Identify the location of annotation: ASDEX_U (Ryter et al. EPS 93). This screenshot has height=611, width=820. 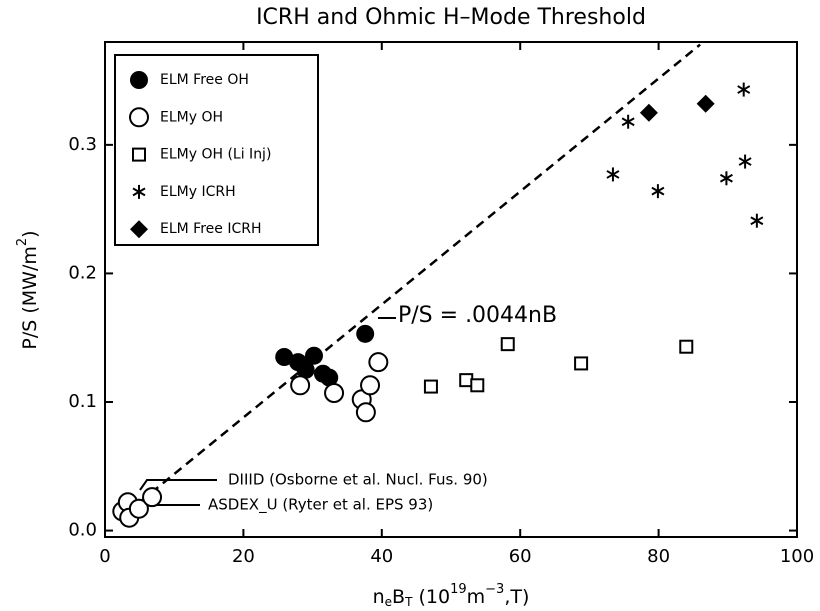
(320, 505).